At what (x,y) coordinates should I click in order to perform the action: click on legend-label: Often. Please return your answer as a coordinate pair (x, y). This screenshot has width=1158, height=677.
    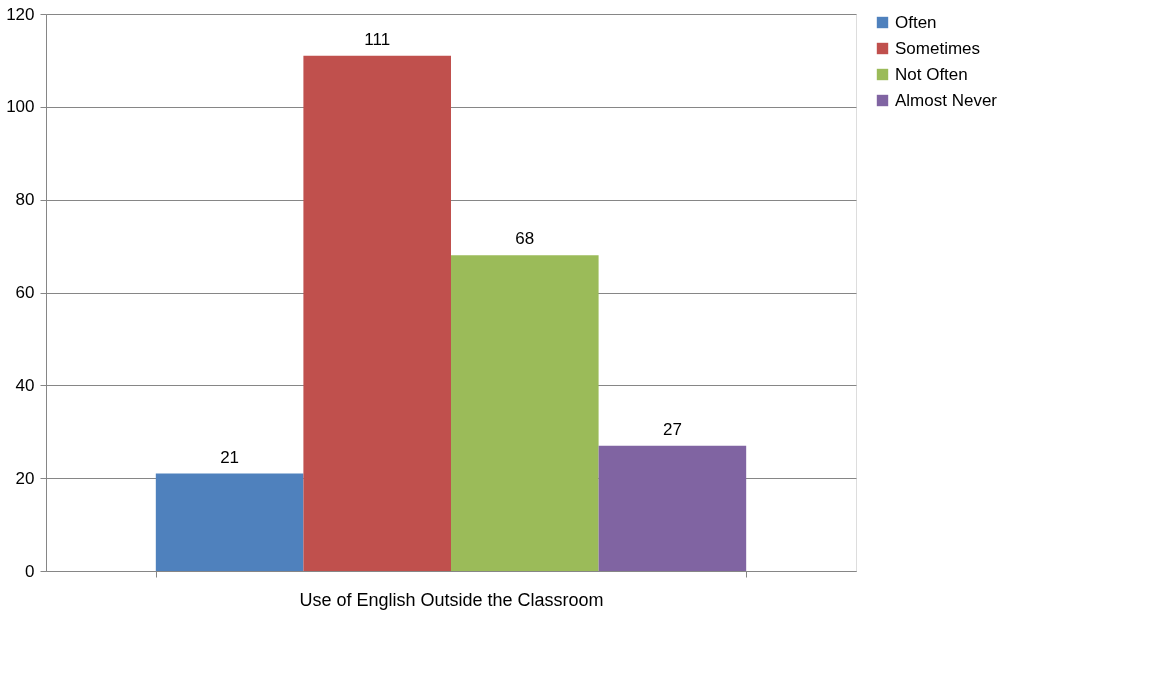
    Looking at the image, I should click on (916, 22).